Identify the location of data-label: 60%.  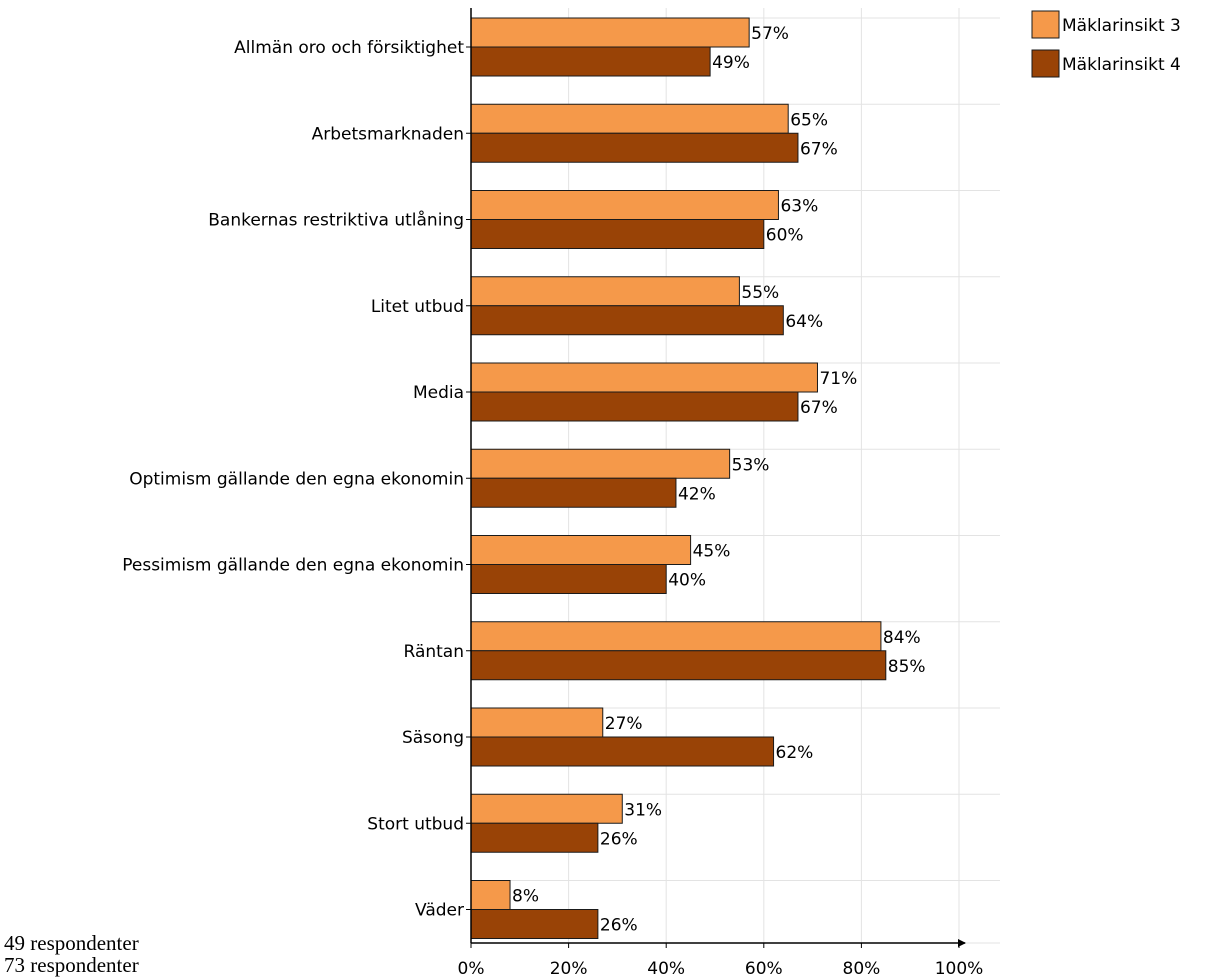
(785, 236).